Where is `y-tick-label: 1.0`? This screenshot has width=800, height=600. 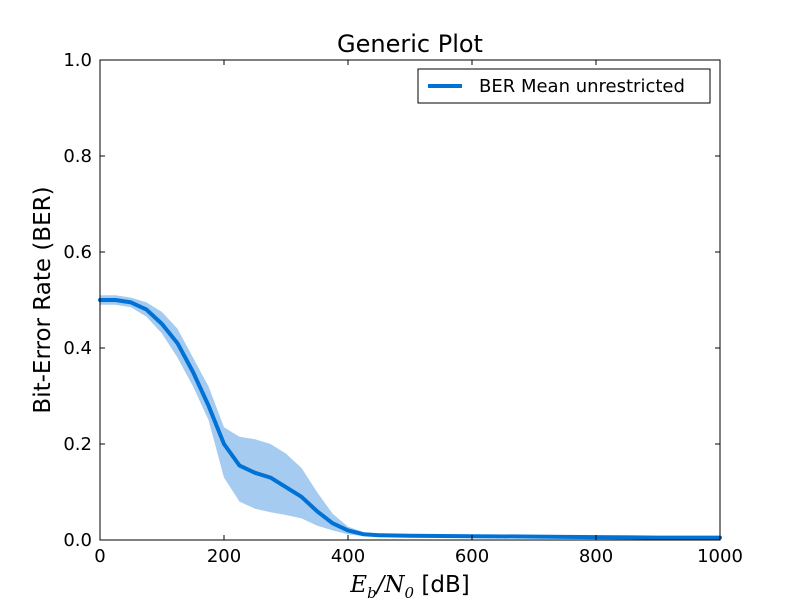 y-tick-label: 1.0 is located at coordinates (77, 60).